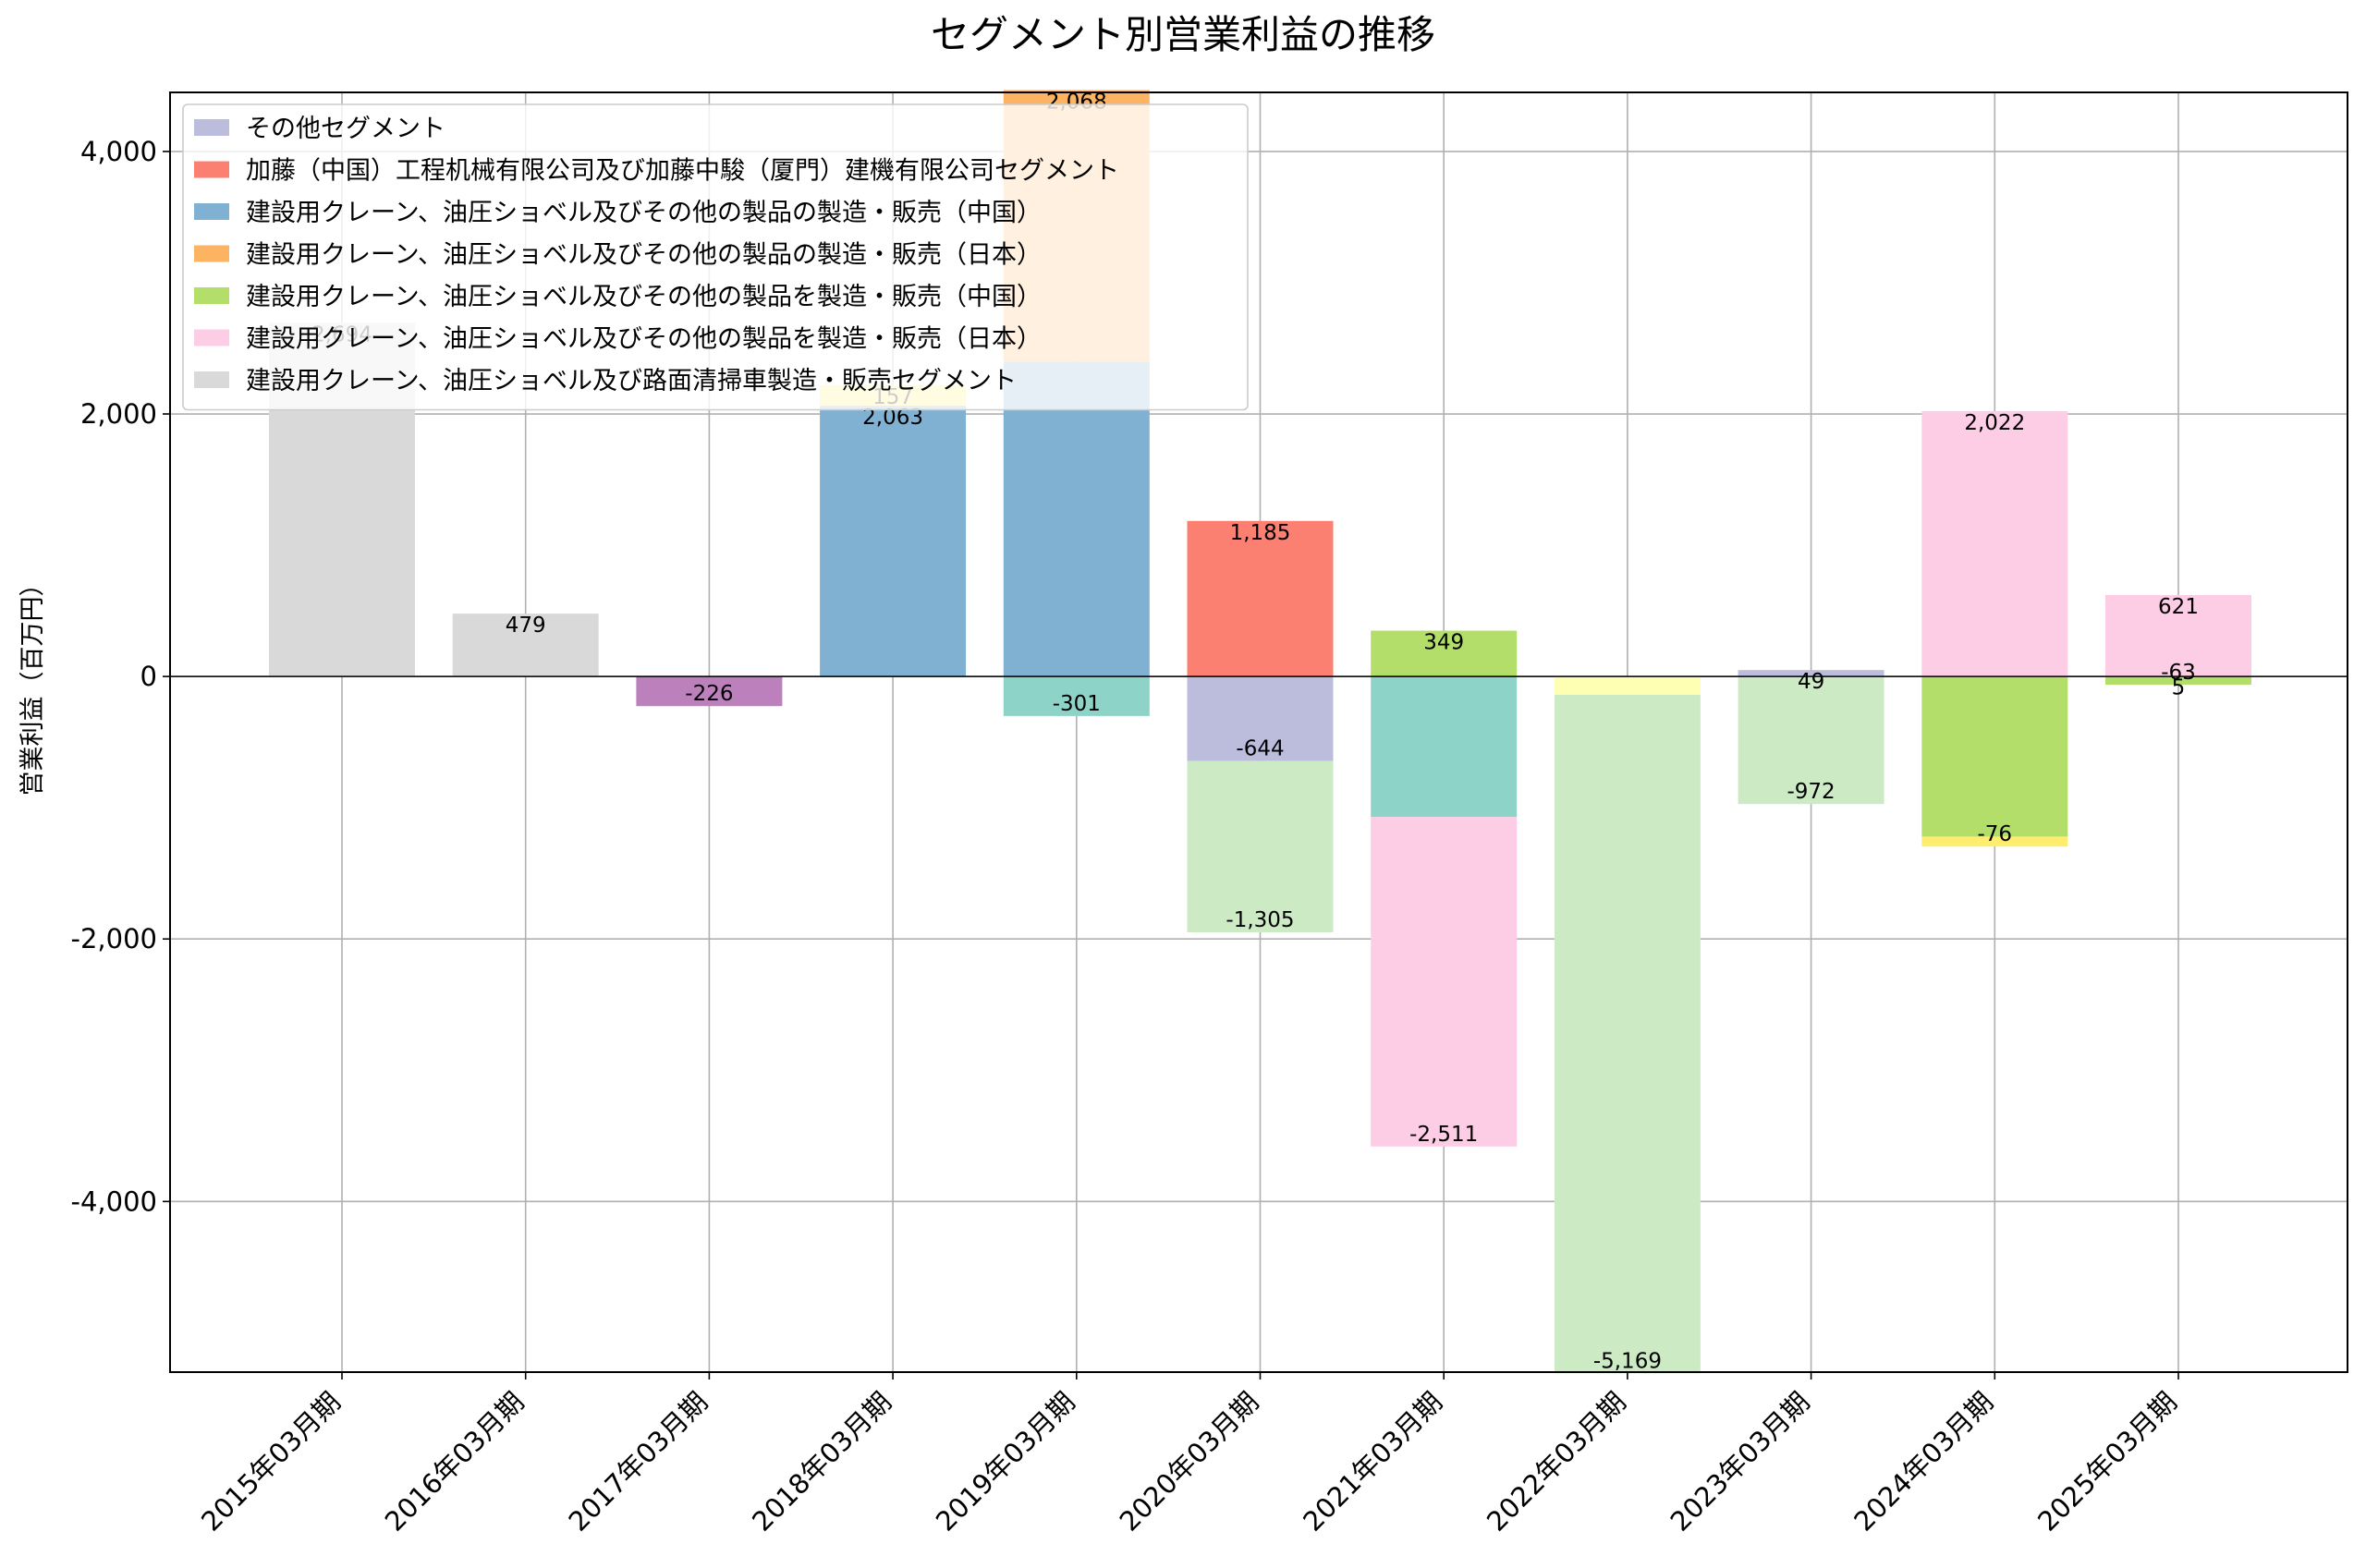 This screenshot has width=2366, height=1568. I want to click on y-axis-label: 営業利益（百万円）, so click(32, 684).